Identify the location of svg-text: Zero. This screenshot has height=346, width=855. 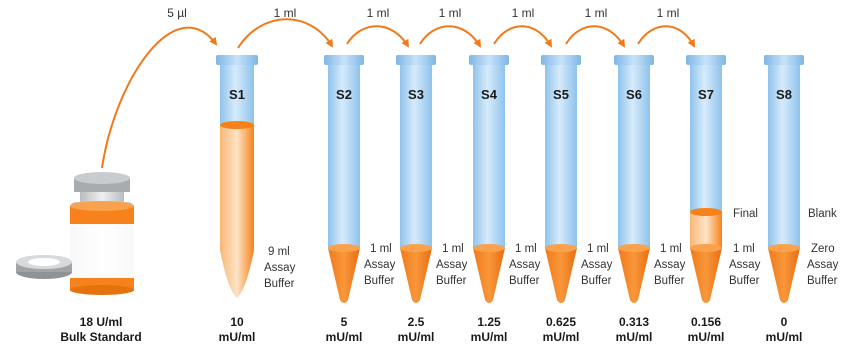
(823, 249).